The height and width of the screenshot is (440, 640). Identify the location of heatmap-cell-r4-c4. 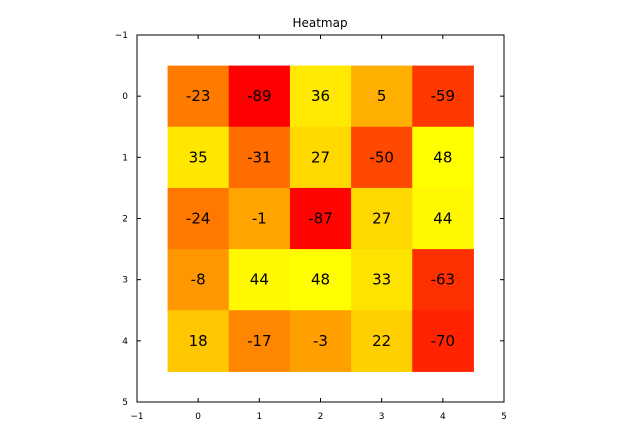
(443, 341).